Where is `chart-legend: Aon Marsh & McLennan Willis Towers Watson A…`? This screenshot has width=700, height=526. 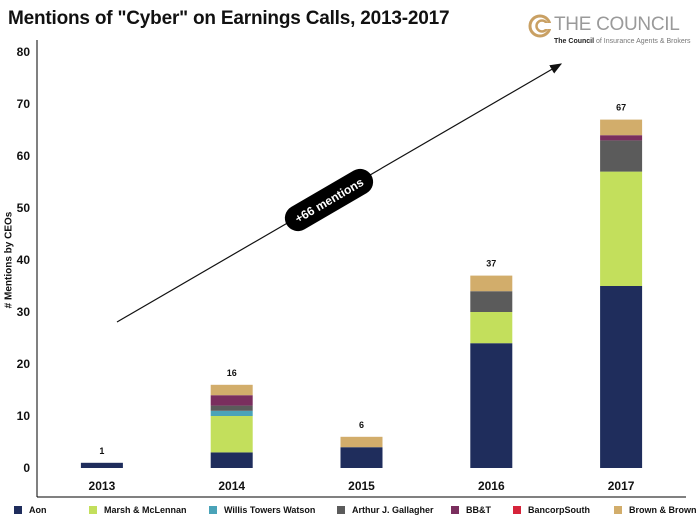
chart-legend: Aon Marsh & McLennan Willis Towers Watson A… is located at coordinates (355, 512).